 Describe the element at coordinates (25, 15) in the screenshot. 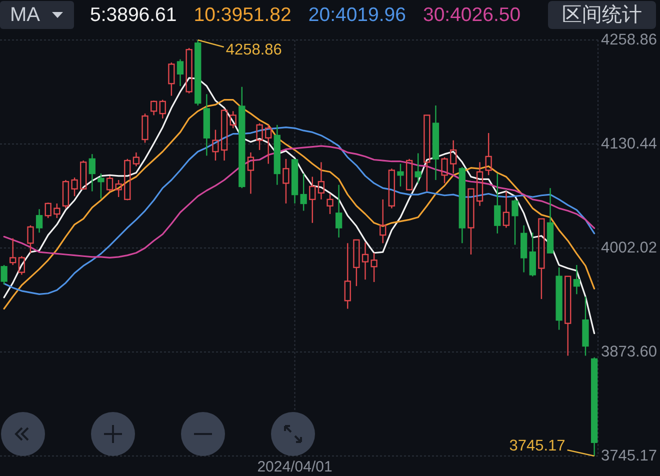

I see `legend-title: MA` at that location.